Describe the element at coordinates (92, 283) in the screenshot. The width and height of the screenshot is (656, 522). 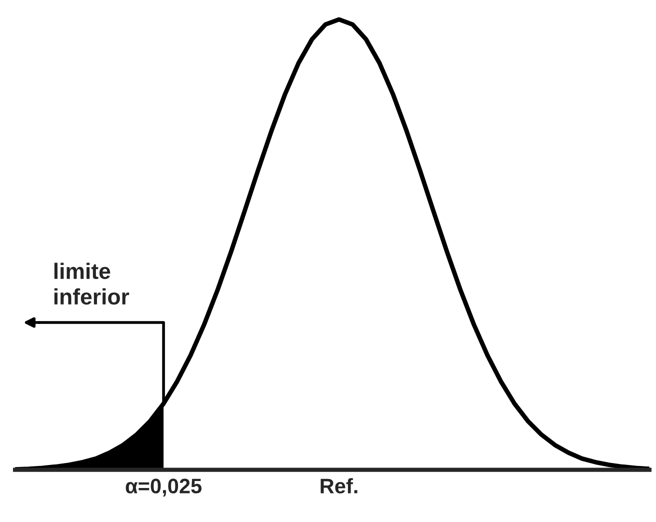
I see `annotation: limite inferior` at that location.